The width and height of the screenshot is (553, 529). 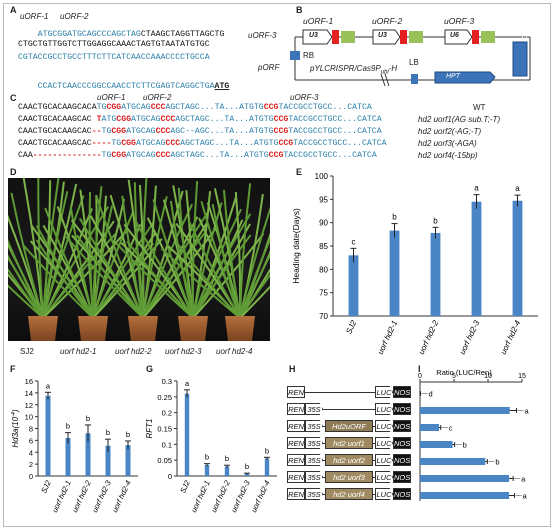 What do you see at coordinates (464, 372) in the screenshot?
I see `chart-title: Ratio (LUC/Ren)` at bounding box center [464, 372].